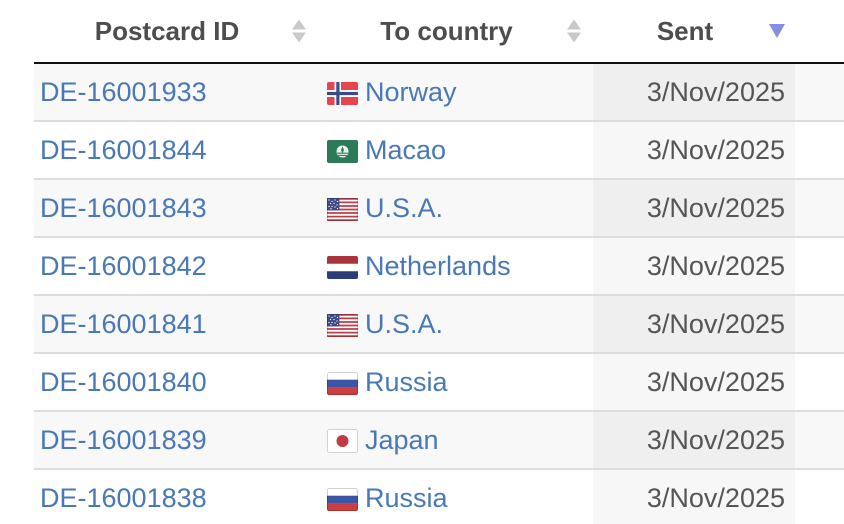  I want to click on country-link: Norway, so click(411, 91).